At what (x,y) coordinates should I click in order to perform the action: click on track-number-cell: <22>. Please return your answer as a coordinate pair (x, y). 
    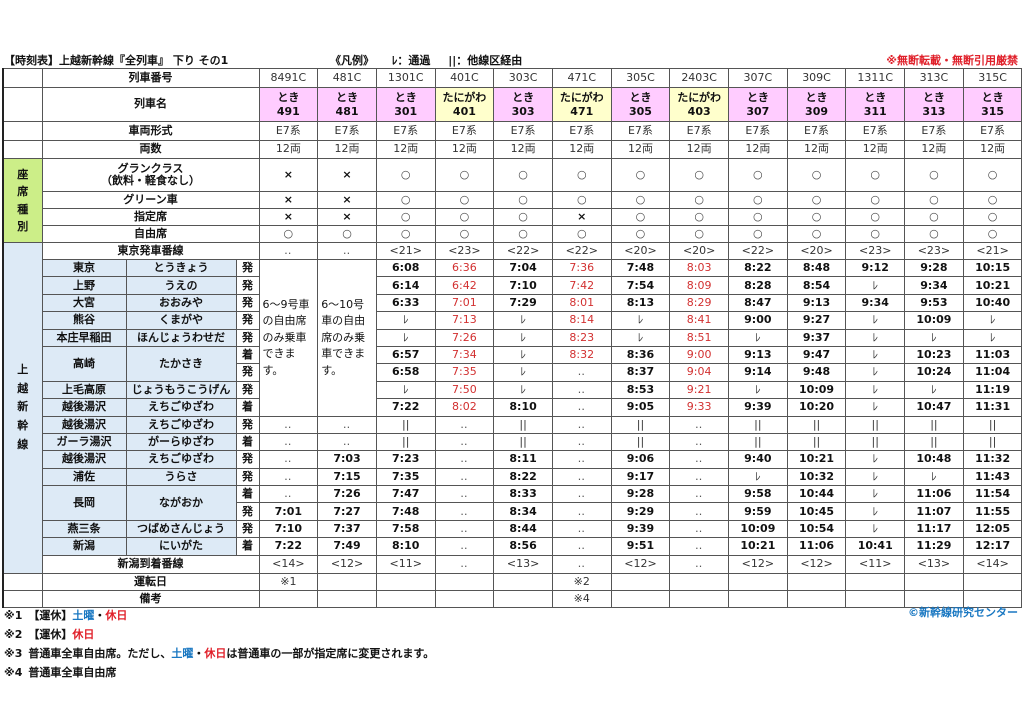
    Looking at the image, I should click on (523, 251).